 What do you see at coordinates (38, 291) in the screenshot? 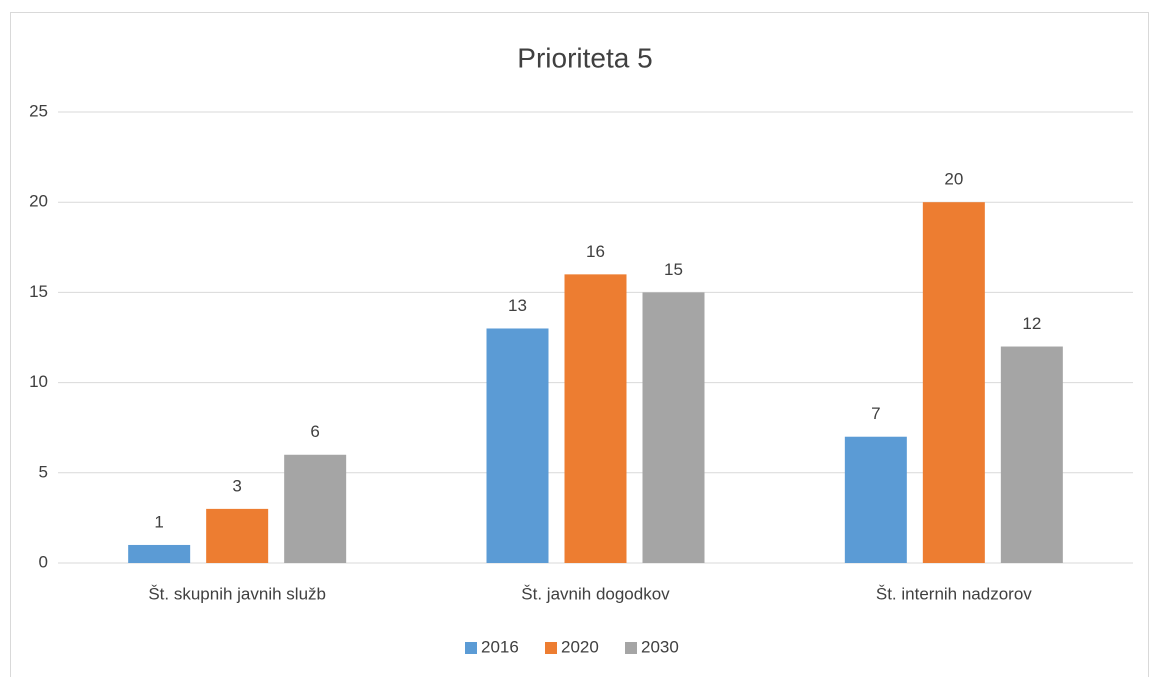
I see `y-tick-label: 15` at bounding box center [38, 291].